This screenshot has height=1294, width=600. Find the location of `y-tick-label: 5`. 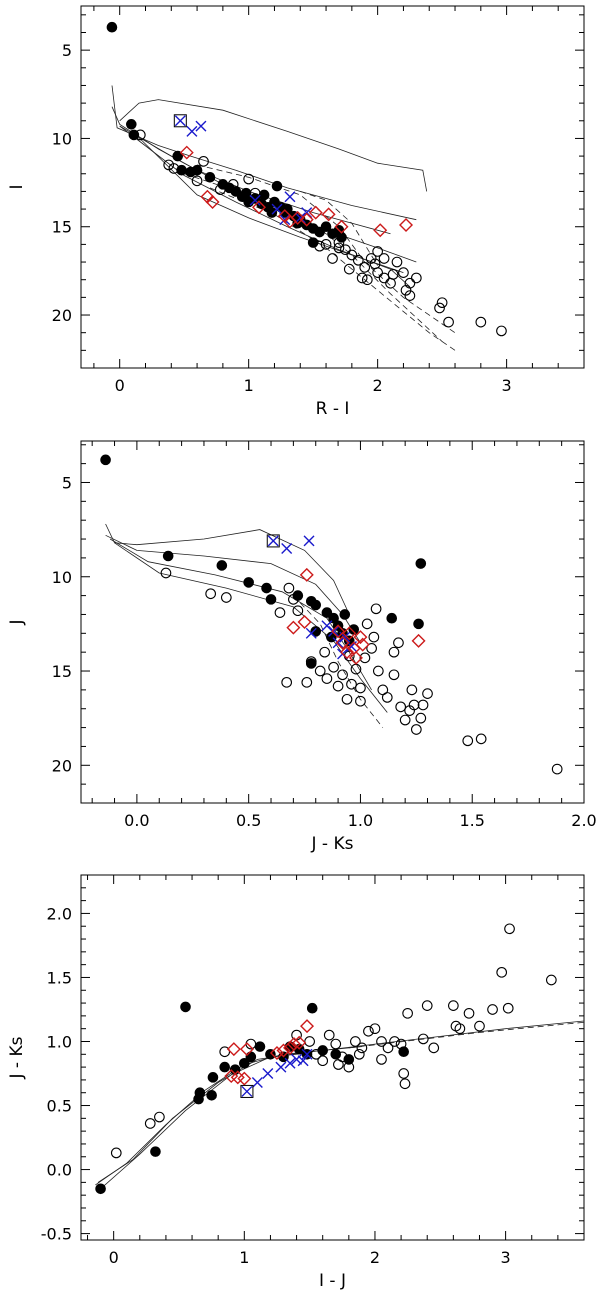

y-tick-label: 5 is located at coordinates (67, 50).